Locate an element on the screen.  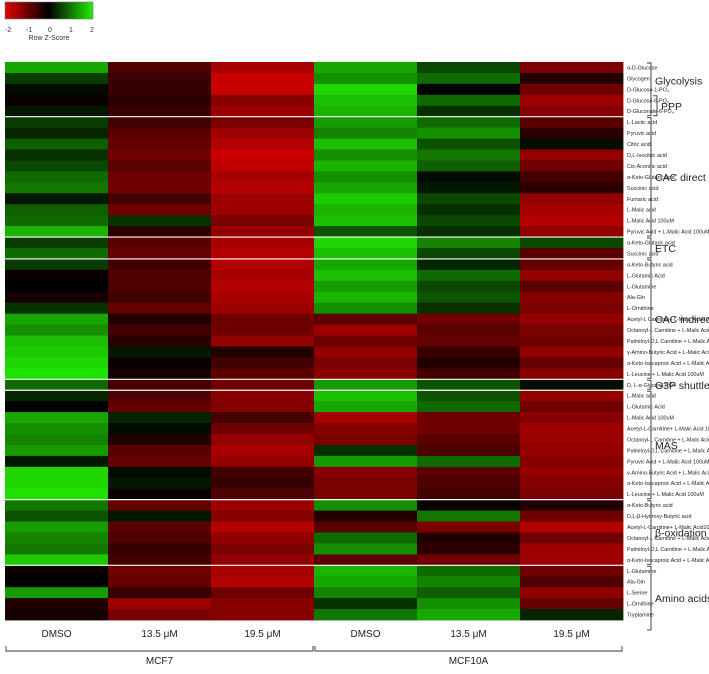
pathway-label: PPP is located at coordinates (671, 107).